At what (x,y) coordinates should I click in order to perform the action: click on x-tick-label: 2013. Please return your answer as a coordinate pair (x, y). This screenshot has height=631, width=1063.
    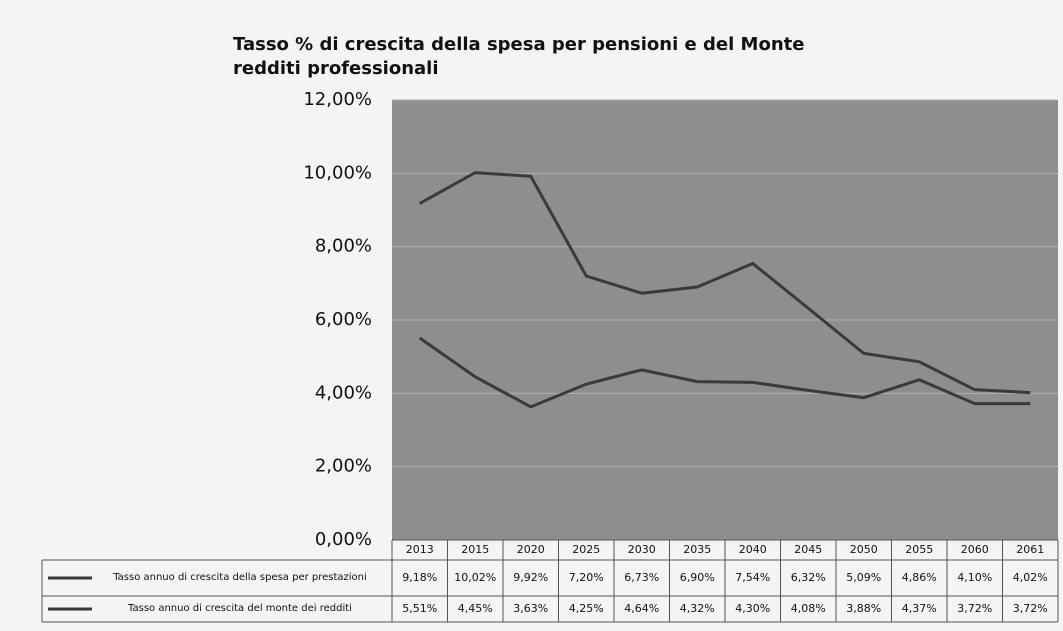
    Looking at the image, I should click on (420, 549).